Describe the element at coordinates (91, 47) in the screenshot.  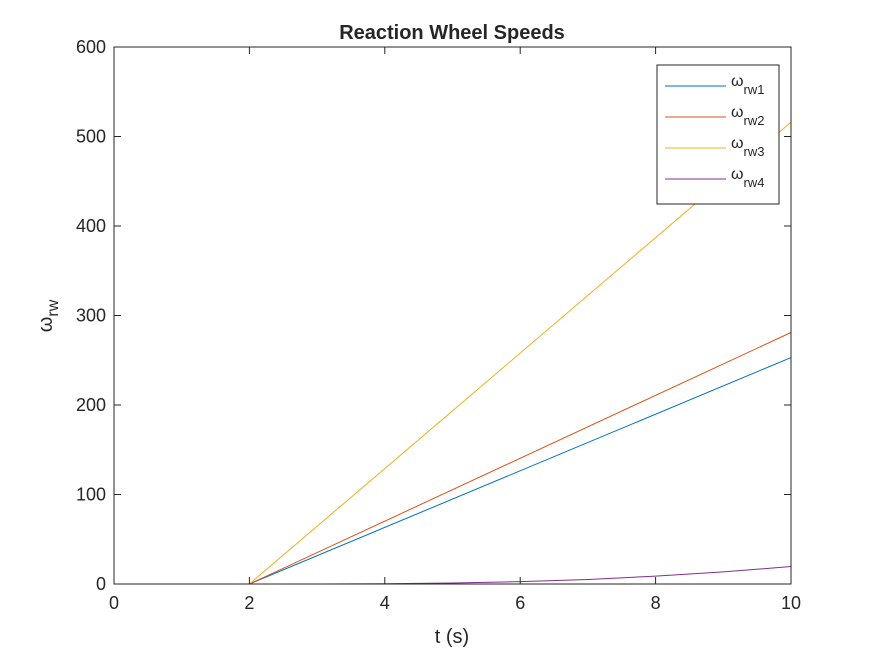
I see `y-tick-label: 600` at that location.